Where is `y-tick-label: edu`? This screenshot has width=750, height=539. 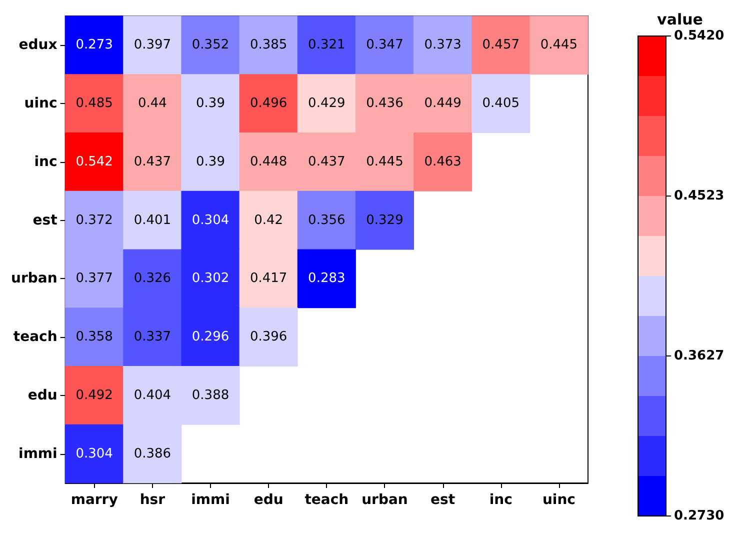
y-tick-label: edu is located at coordinates (43, 395).